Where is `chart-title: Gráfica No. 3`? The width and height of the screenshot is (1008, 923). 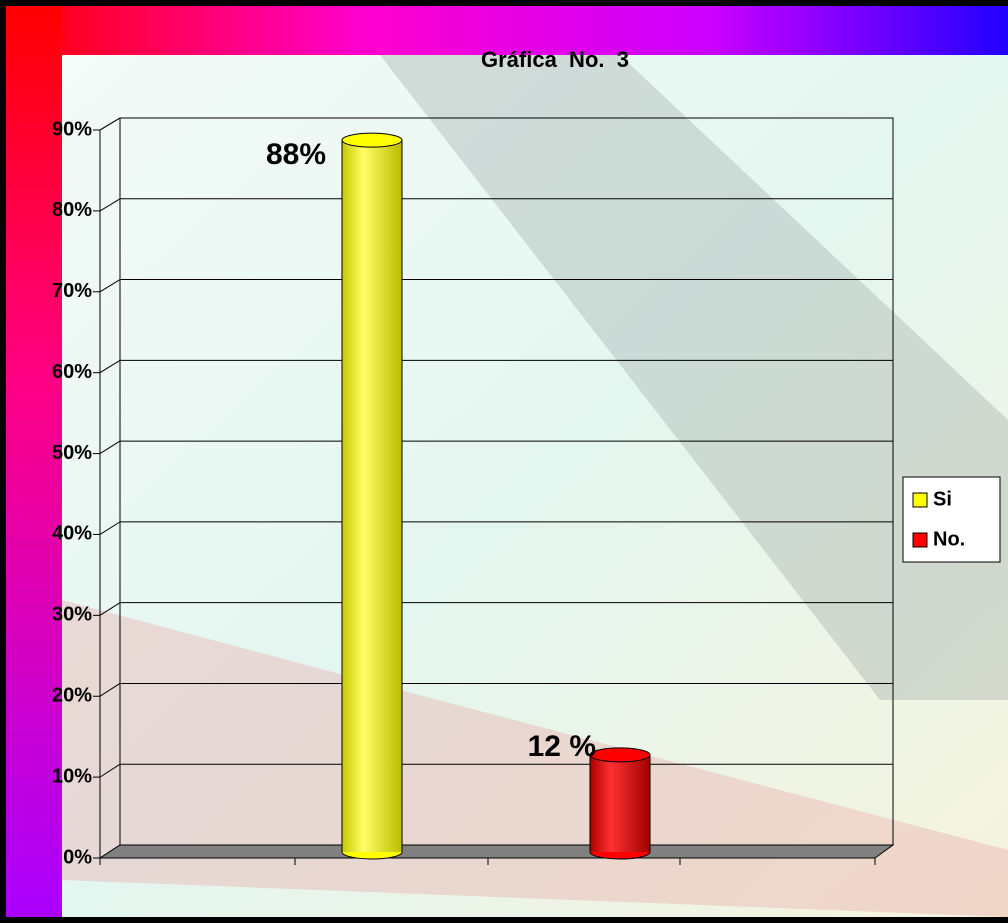
chart-title: Gráfica No. 3 is located at coordinates (555, 59).